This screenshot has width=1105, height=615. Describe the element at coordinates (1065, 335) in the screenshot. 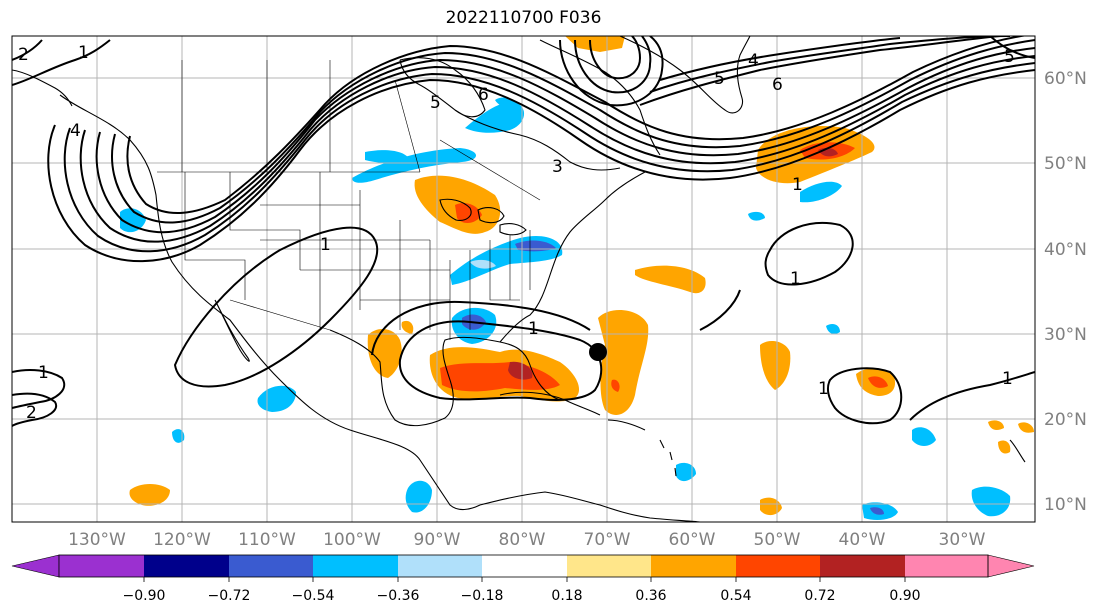

I see `lat-label: 30°N` at that location.